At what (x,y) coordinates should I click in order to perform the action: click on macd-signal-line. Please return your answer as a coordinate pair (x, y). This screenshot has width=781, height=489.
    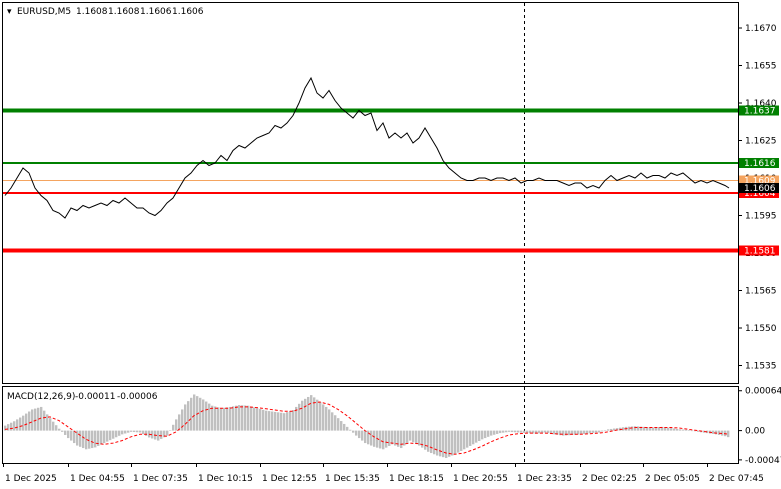
    Looking at the image, I should click on (367, 428).